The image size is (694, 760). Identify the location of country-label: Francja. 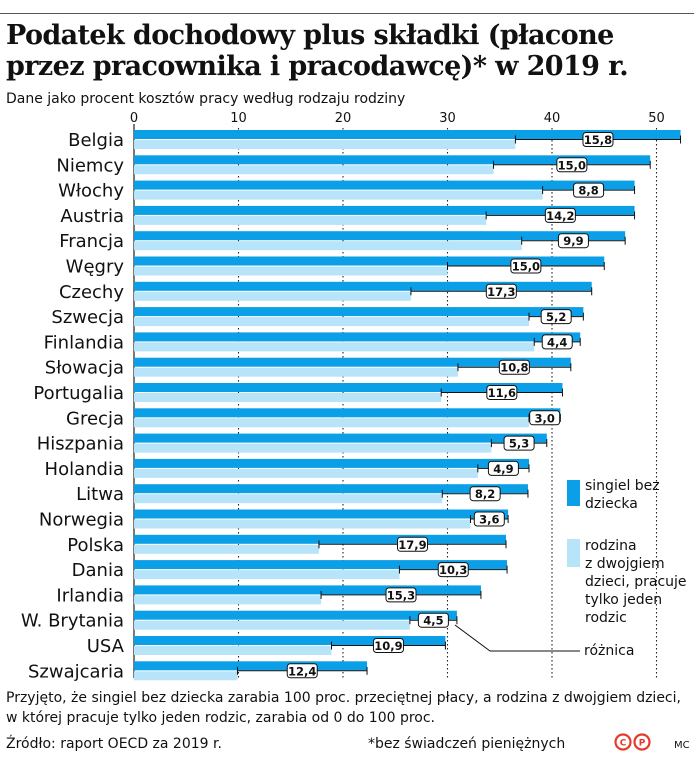
(91, 241).